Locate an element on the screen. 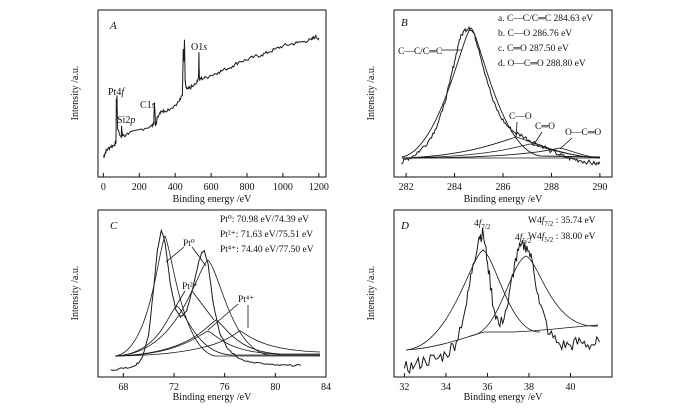 The image size is (700, 415). panel-d-w4f-spectrum is located at coordinates (501, 301).